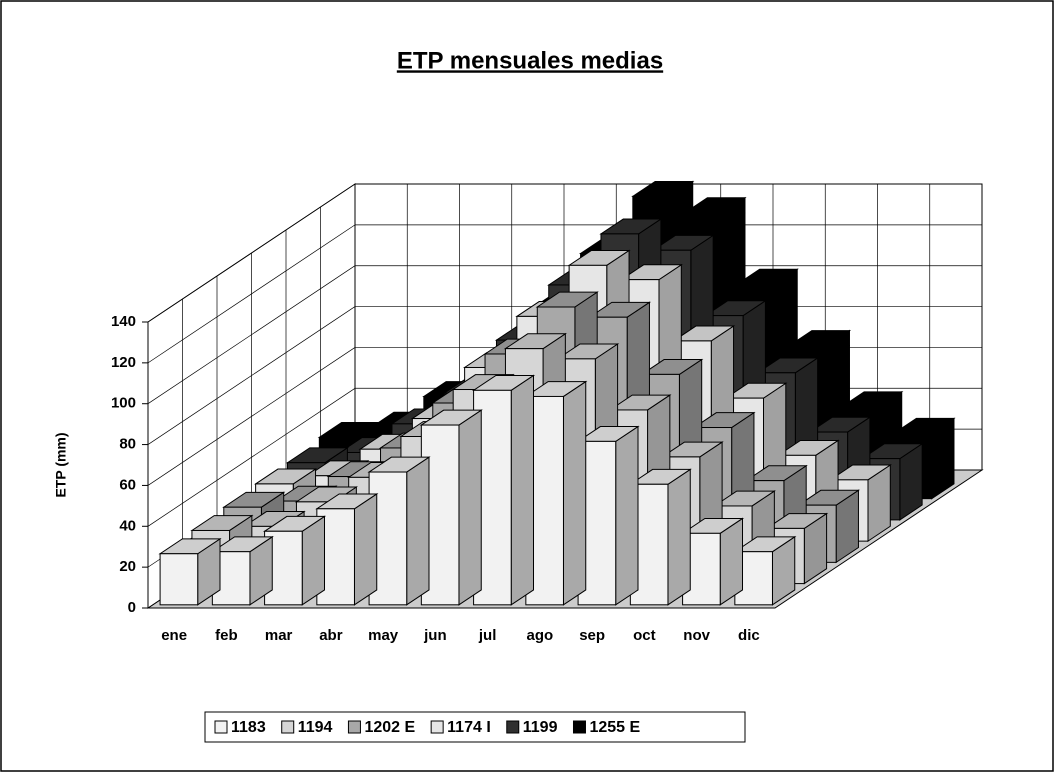  I want to click on y-tick-label: 80, so click(127, 444).